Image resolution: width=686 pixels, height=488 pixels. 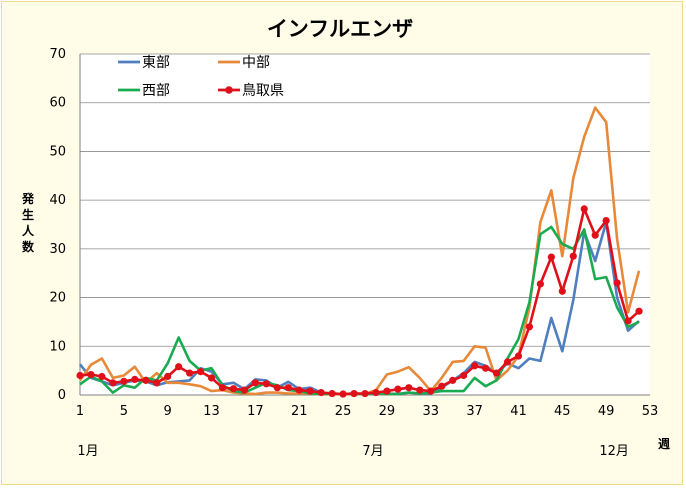 What do you see at coordinates (255, 411) in the screenshot?
I see `x-tick-label: 17` at bounding box center [255, 411].